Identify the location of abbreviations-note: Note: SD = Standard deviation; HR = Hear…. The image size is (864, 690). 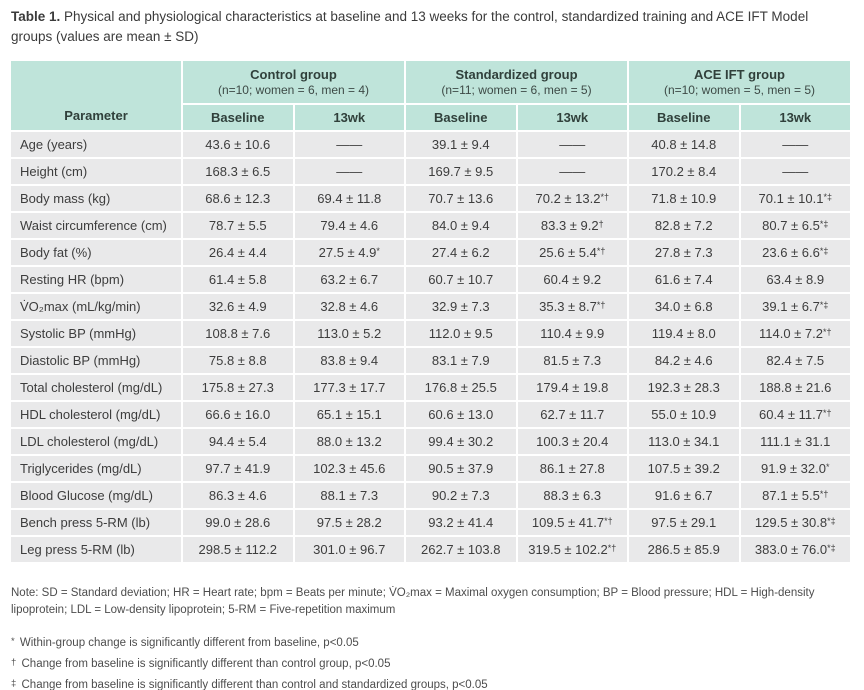
(413, 601).